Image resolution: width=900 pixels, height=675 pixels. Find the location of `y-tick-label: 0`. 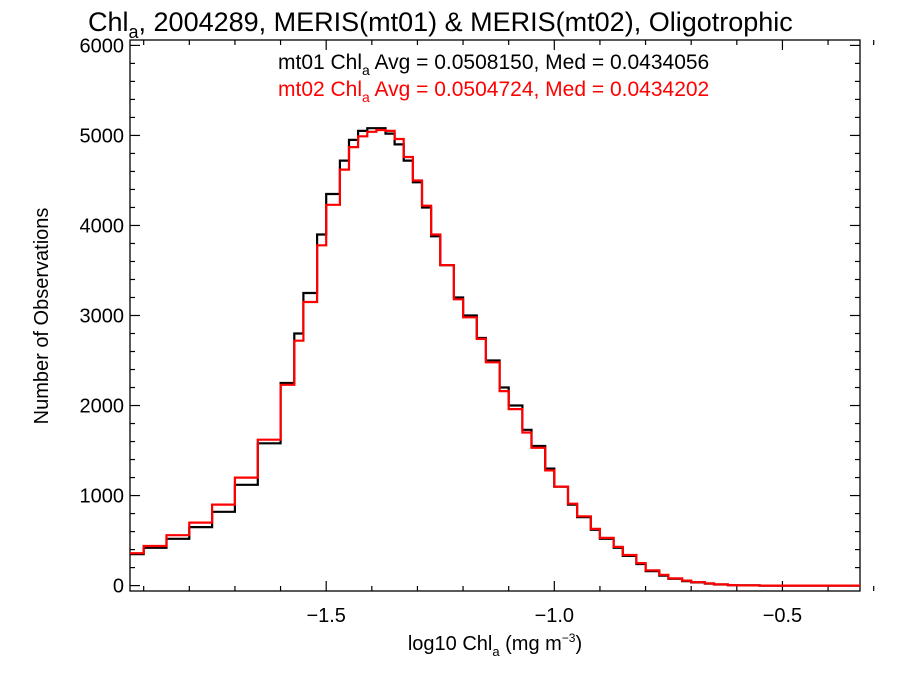

y-tick-label: 0 is located at coordinates (118, 587).